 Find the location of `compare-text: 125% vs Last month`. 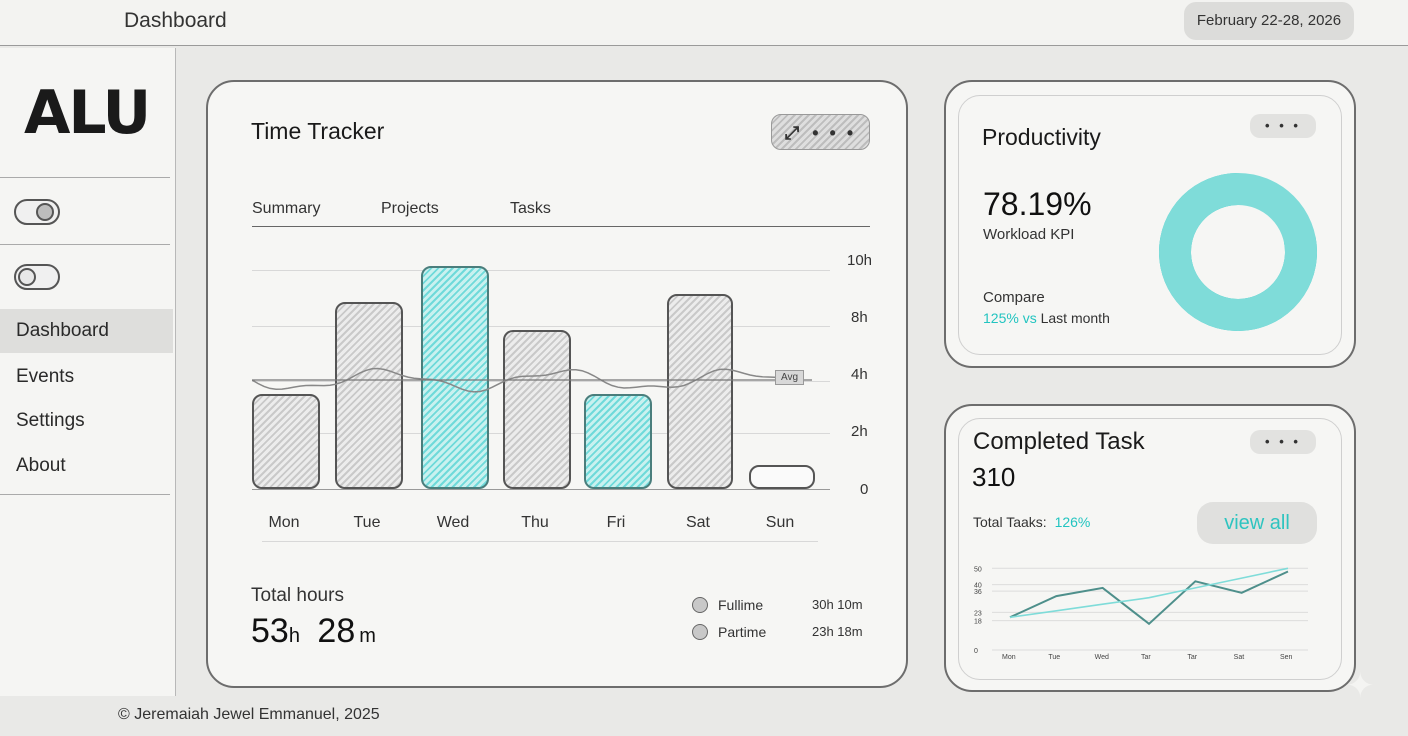

compare-text: 125% vs Last month is located at coordinates (1046, 318).